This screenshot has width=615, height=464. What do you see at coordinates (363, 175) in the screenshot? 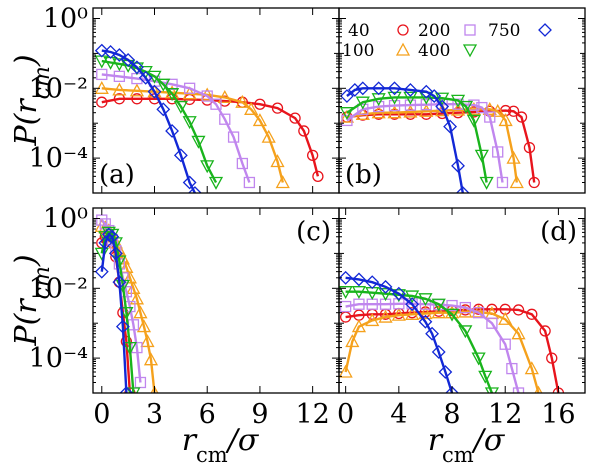
I see `panel-label: (b)` at bounding box center [363, 175].